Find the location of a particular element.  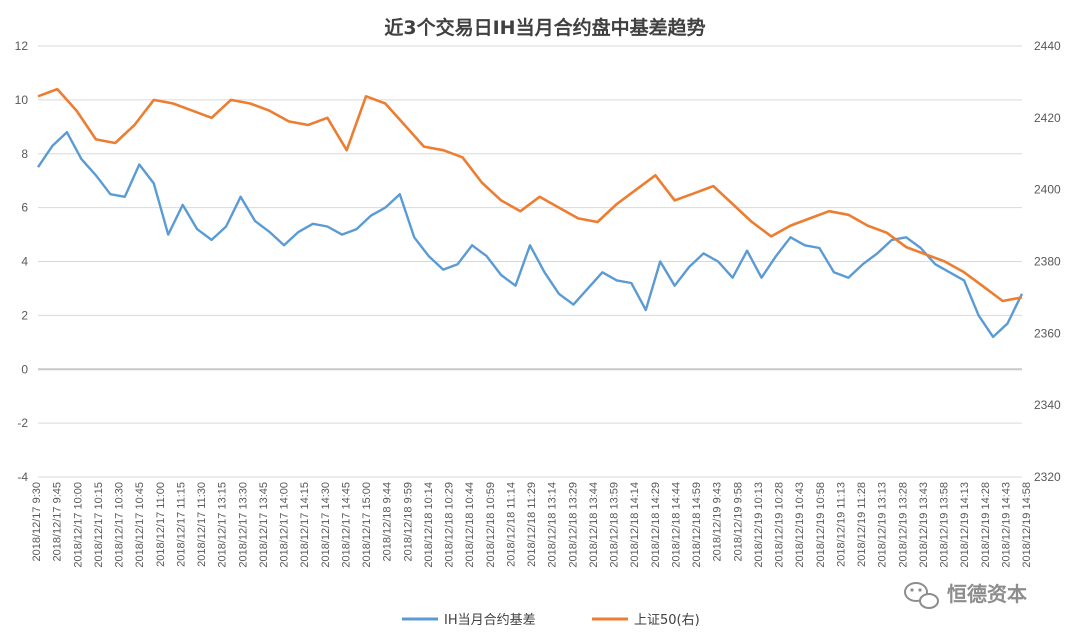

y-left-tick-label: 12 is located at coordinates (22, 46).